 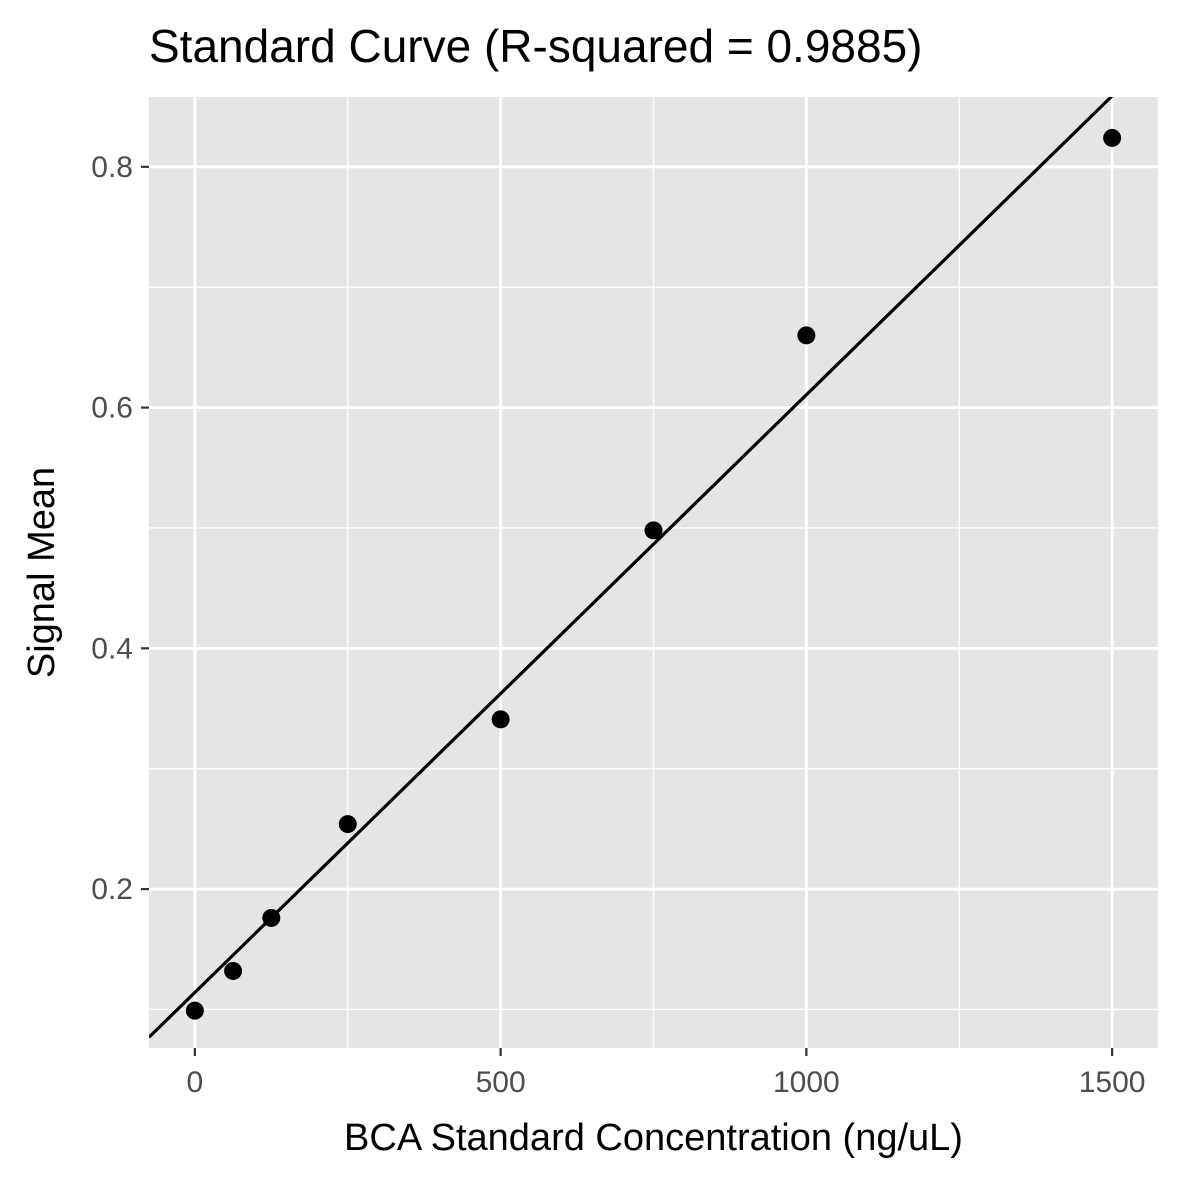 What do you see at coordinates (653, 1138) in the screenshot?
I see `x-axis-title: BCA Standard Concentration (ng/uL)` at bounding box center [653, 1138].